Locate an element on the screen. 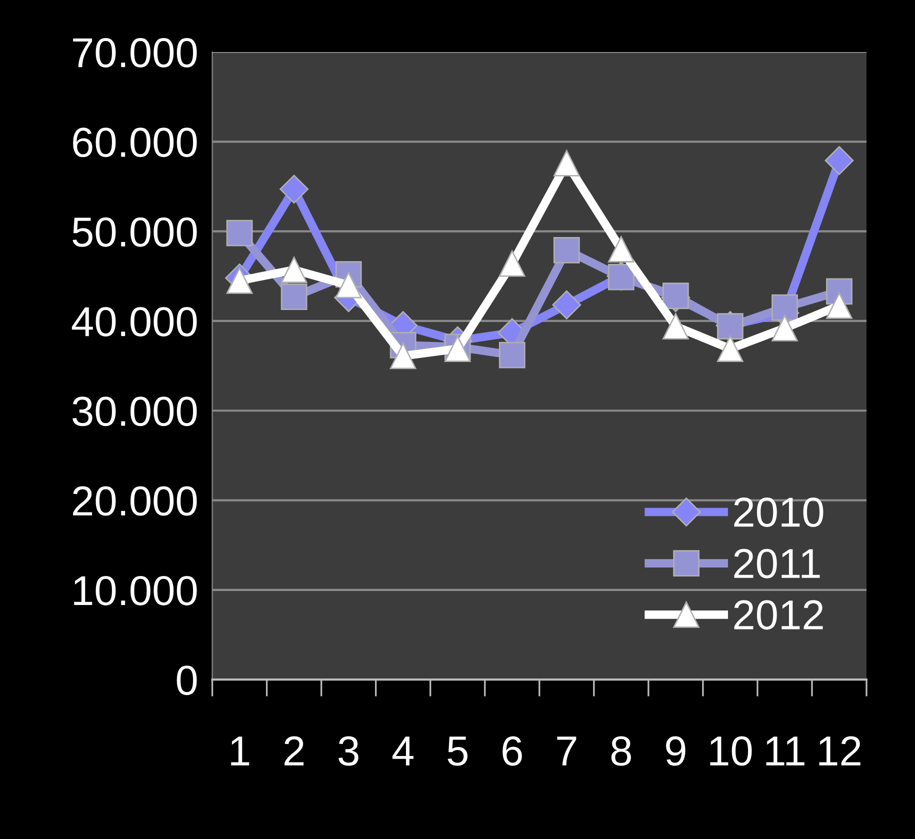  x-tick-label: 1 is located at coordinates (240, 751).